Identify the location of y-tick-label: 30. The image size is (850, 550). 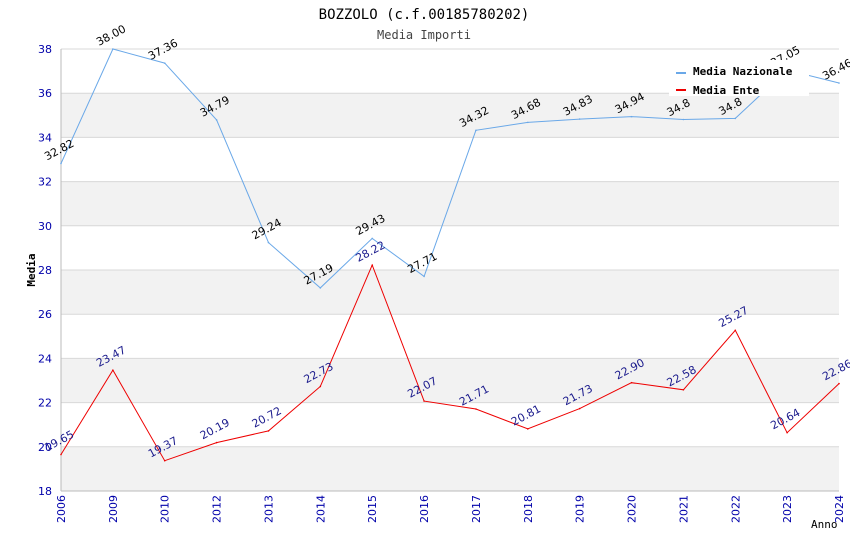
(45, 226).